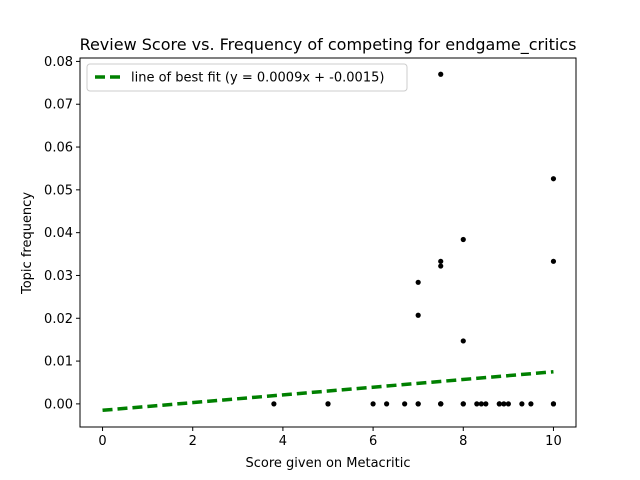 The image size is (640, 480). I want to click on legend-box, so click(247, 77).